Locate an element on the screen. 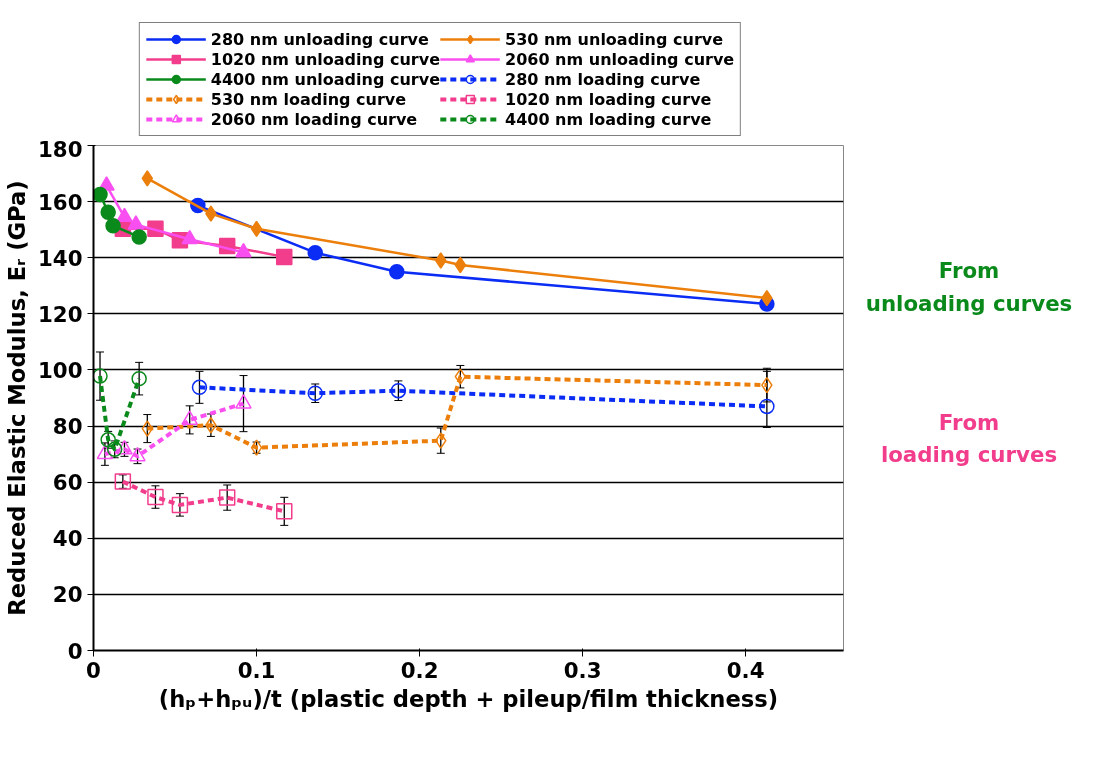 The height and width of the screenshot is (770, 1109). legend-label: 2060 nm loading curve is located at coordinates (314, 119).